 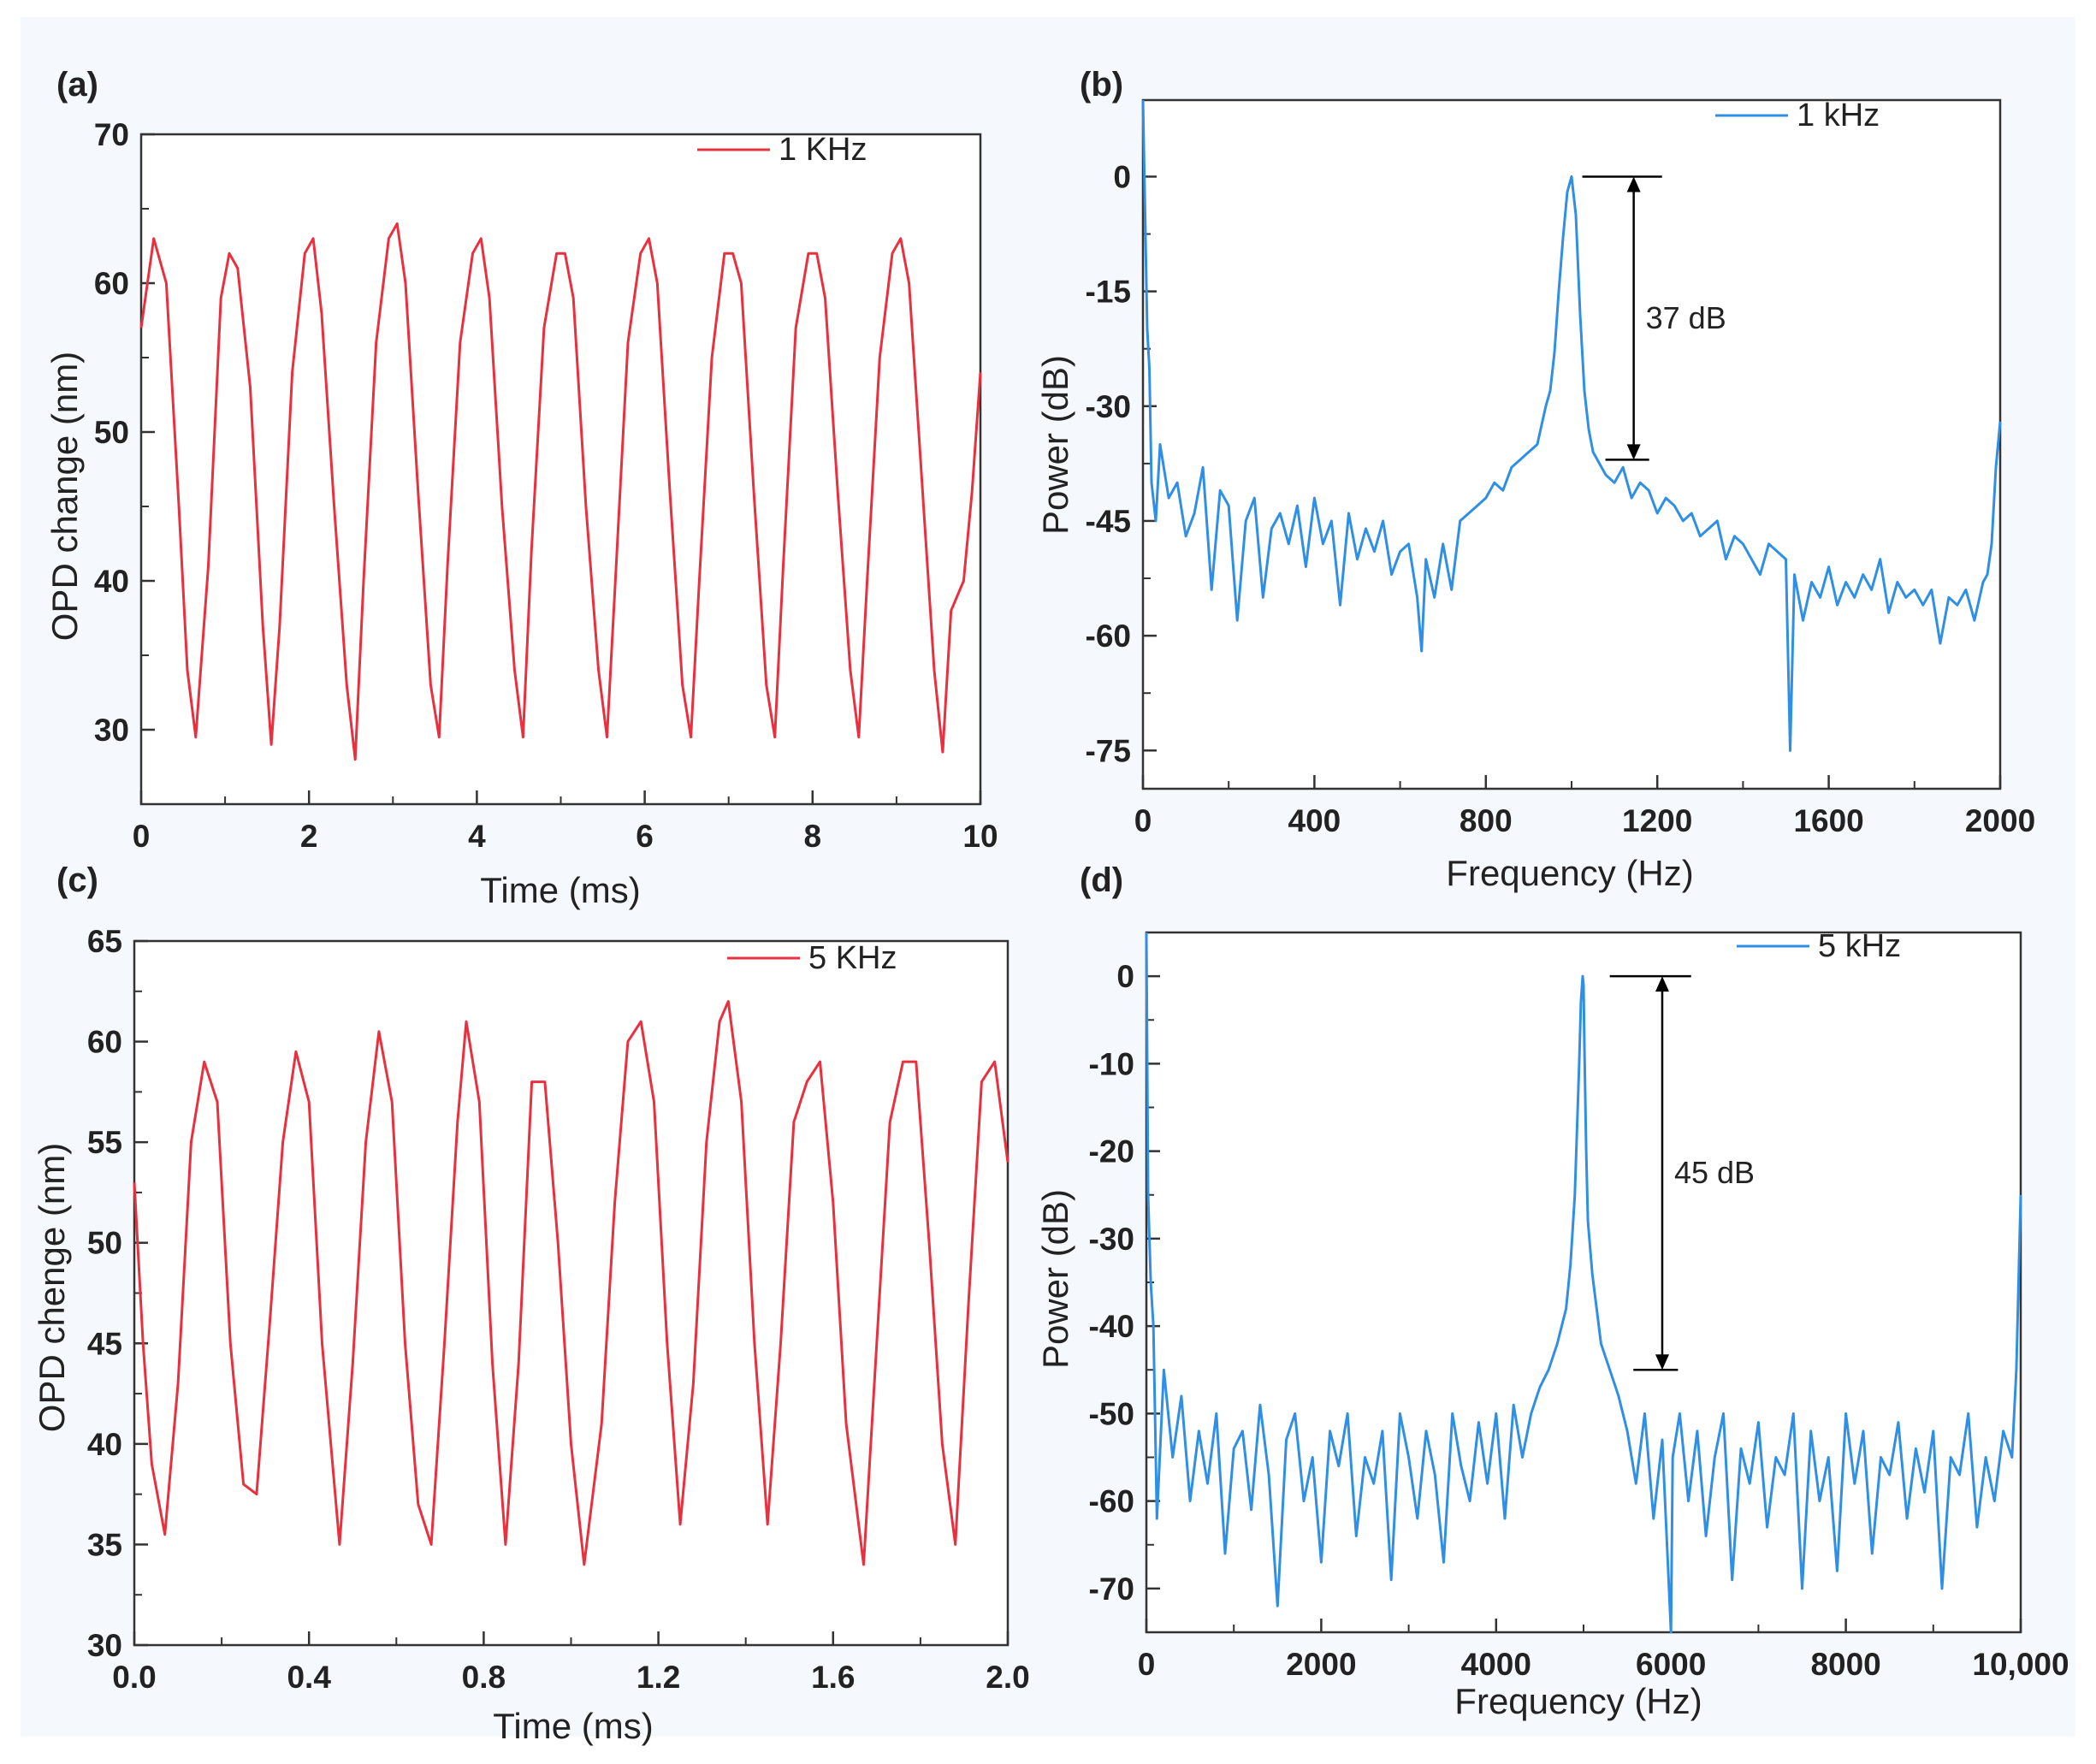 I want to click on panel-a-y-tick-label: 50, so click(x=111, y=432).